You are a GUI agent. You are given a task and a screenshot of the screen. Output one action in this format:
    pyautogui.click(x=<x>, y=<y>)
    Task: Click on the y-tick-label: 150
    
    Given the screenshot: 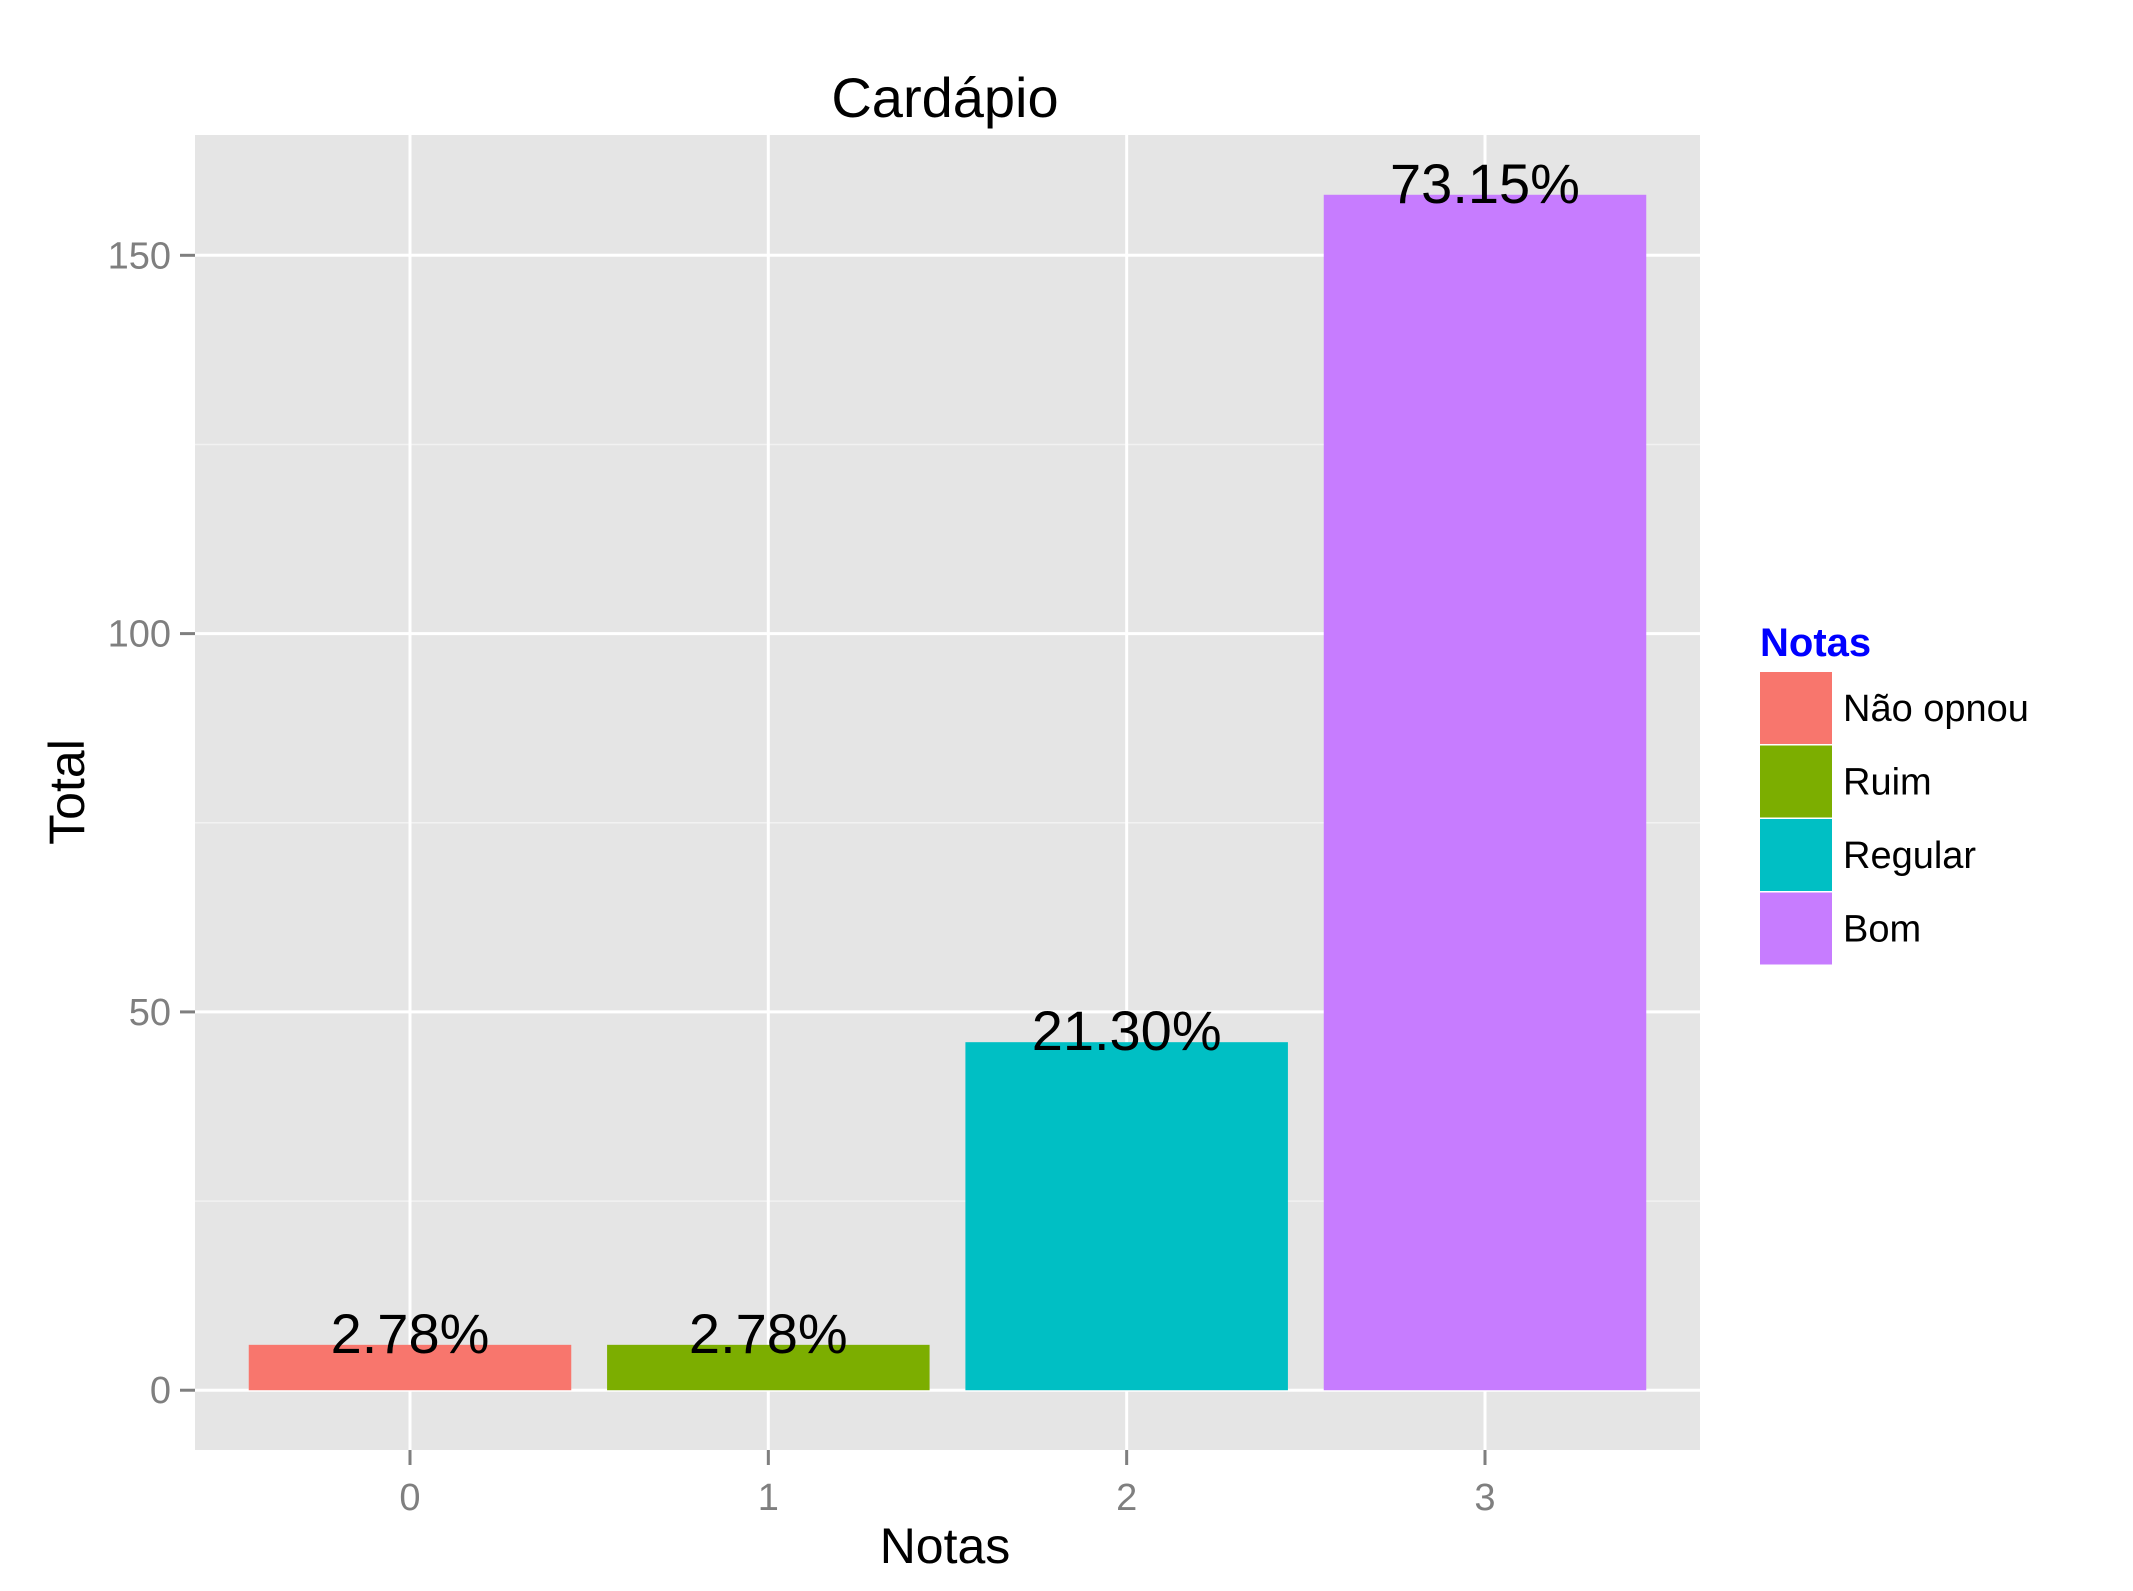 What is the action you would take?
    pyautogui.click(x=139, y=256)
    